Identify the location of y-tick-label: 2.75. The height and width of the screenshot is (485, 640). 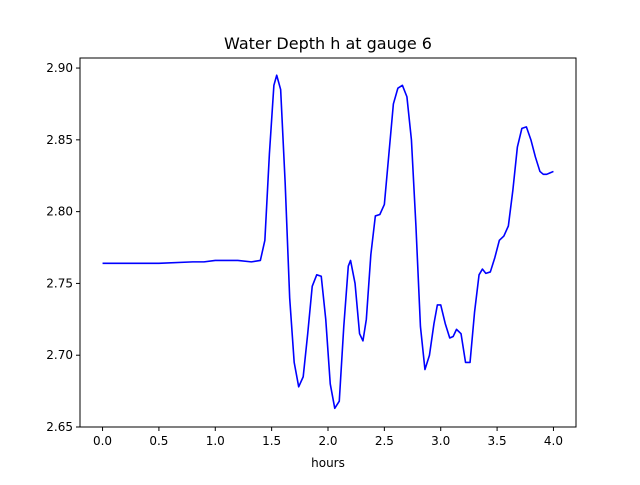
(59, 283).